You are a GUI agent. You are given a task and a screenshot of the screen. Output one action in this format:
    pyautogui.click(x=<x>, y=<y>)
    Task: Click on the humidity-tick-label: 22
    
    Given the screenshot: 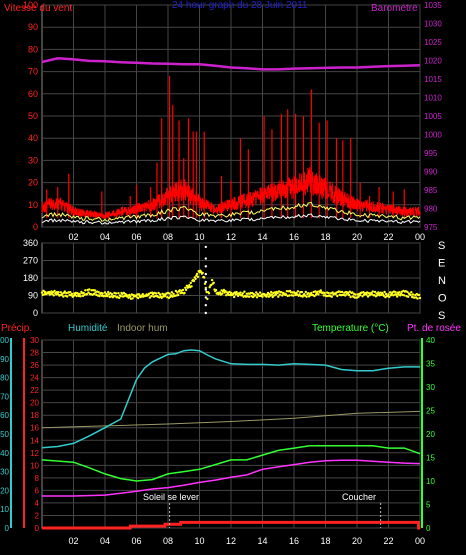 What is the action you would take?
    pyautogui.click(x=34, y=390)
    